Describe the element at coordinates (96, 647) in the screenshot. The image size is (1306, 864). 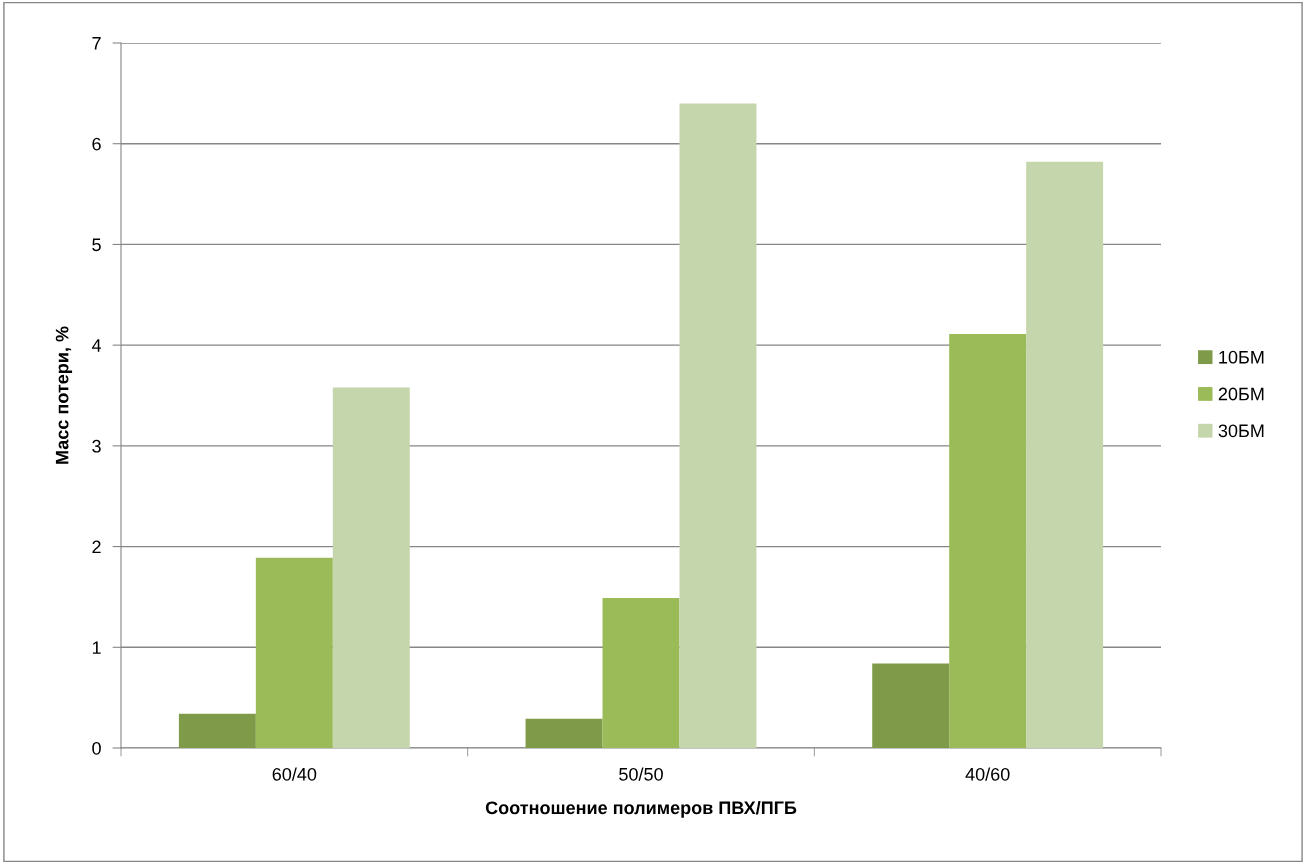
I see `y-tick-label: 1` at that location.